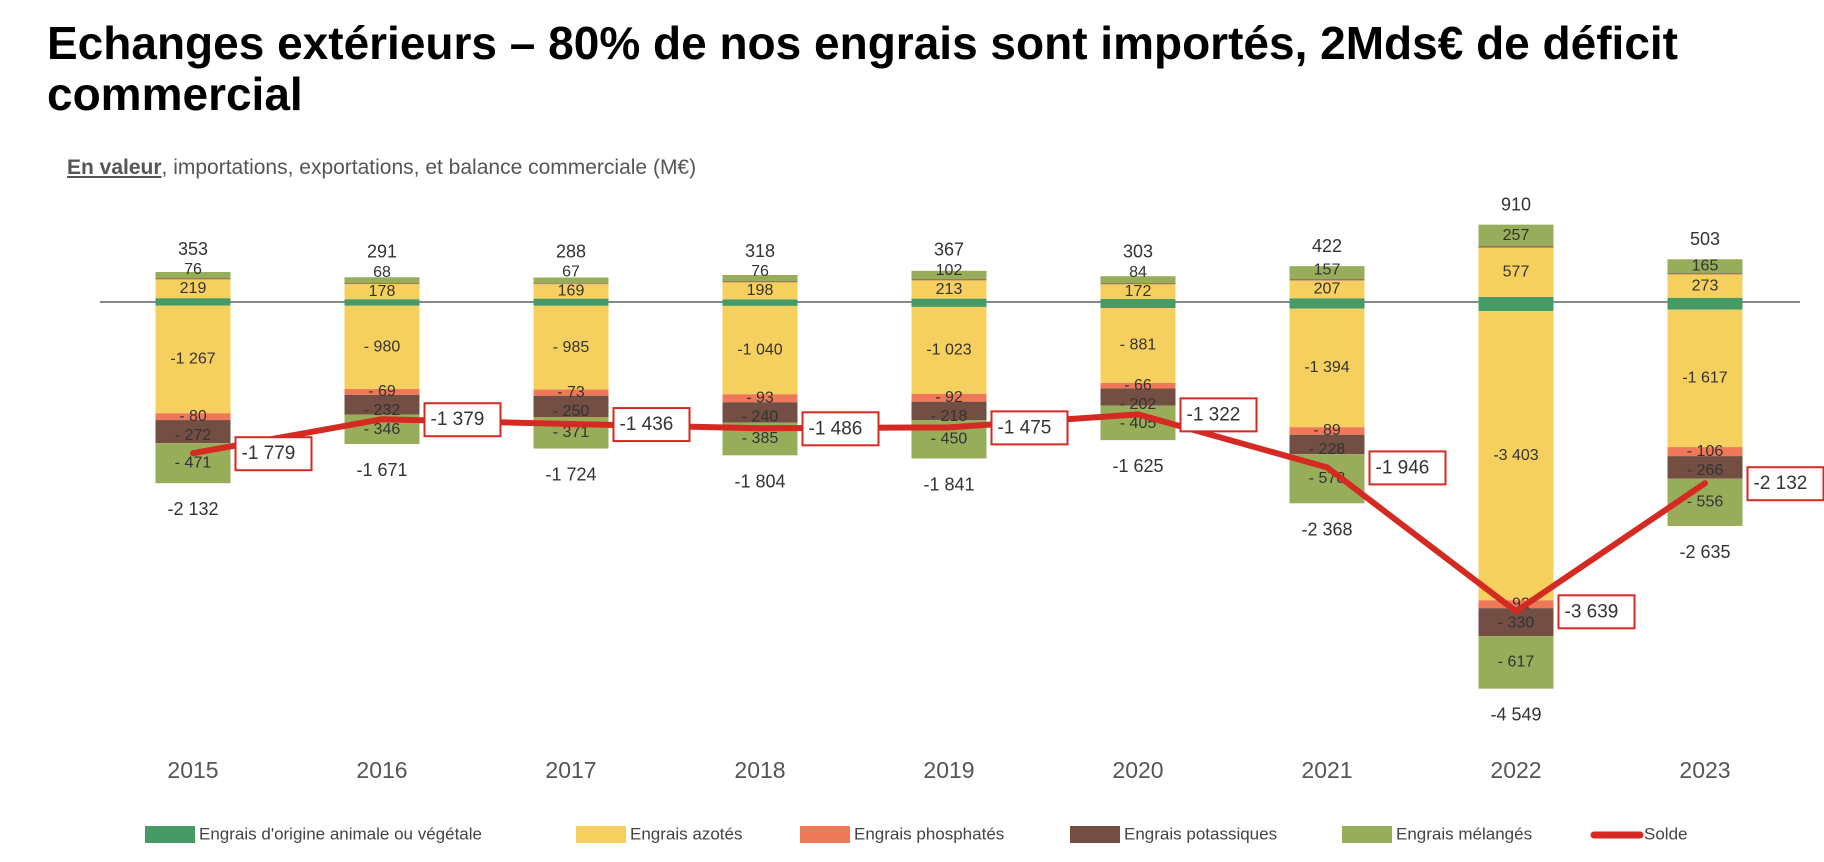 This screenshot has width=1824, height=862. I want to click on bar-label-import: - 385, so click(760, 438).